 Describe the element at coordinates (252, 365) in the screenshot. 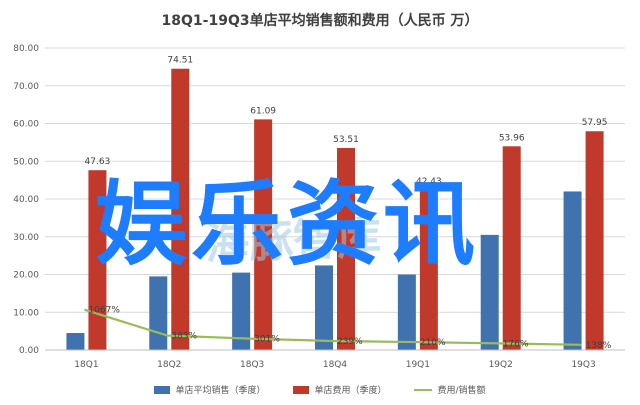

I see `x-tick-label: 18Q3` at that location.